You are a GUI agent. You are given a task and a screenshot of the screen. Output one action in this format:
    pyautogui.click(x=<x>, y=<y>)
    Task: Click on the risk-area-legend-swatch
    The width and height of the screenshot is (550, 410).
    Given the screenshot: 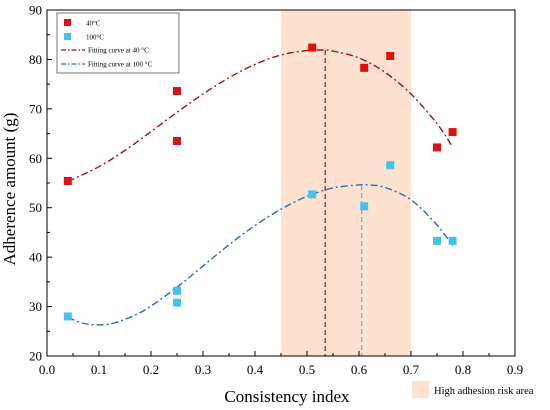 What is the action you would take?
    pyautogui.click(x=420, y=389)
    